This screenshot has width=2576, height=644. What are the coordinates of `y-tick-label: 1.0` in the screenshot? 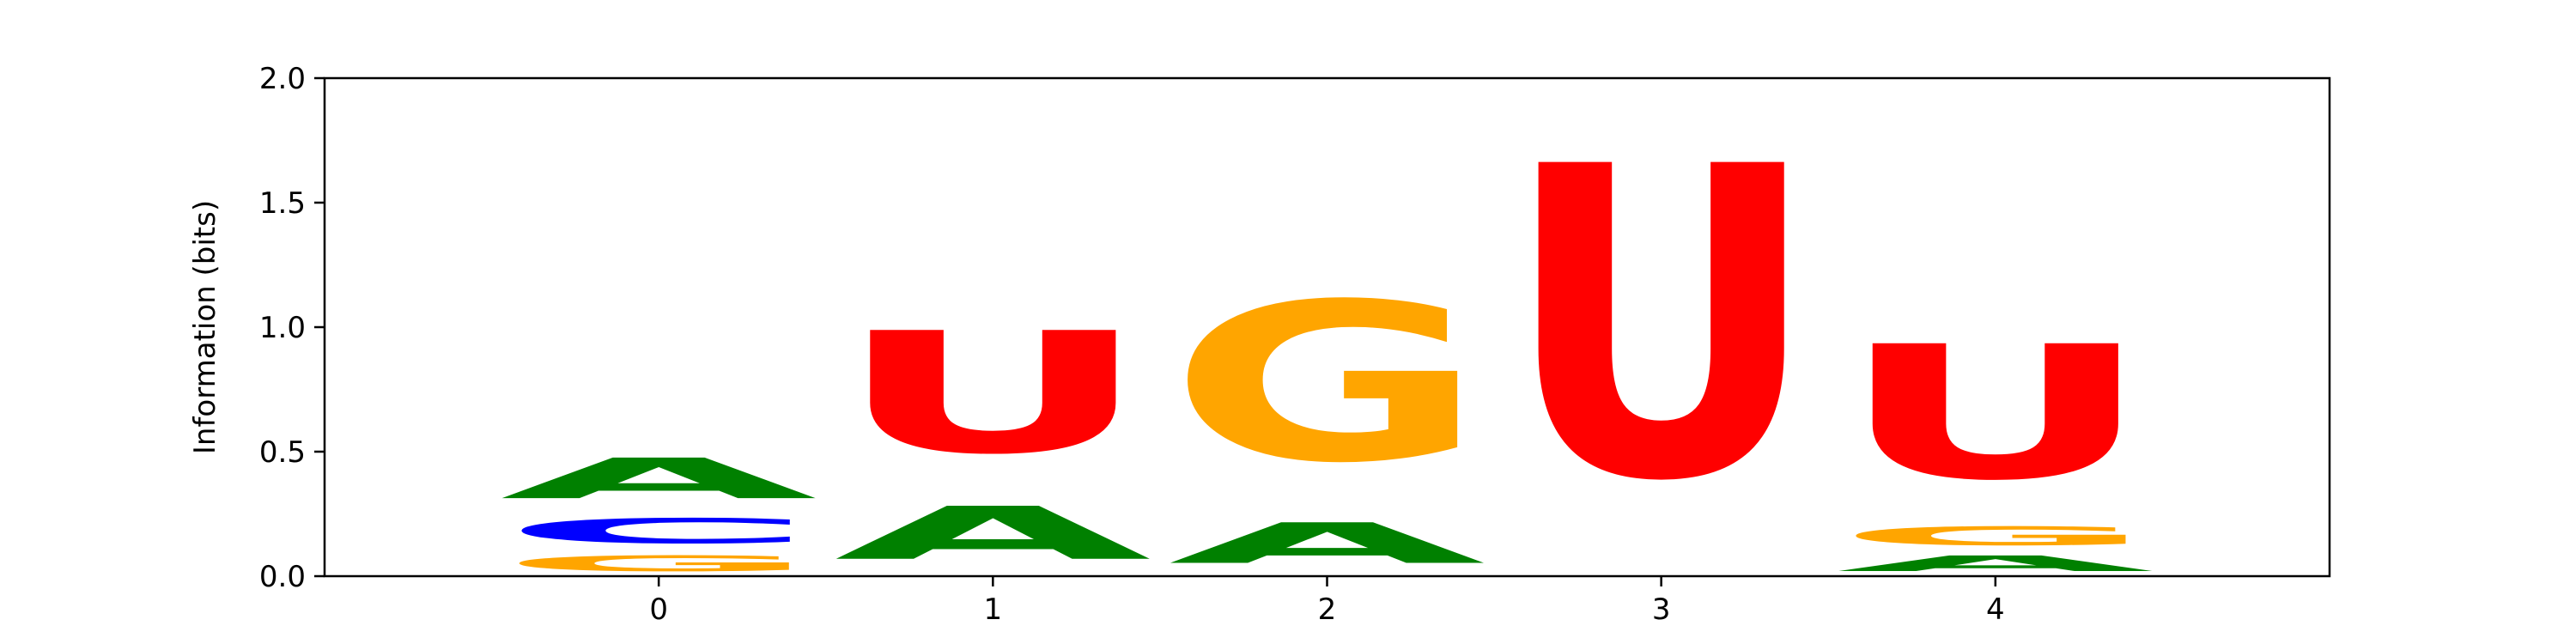 It's located at (282, 328).